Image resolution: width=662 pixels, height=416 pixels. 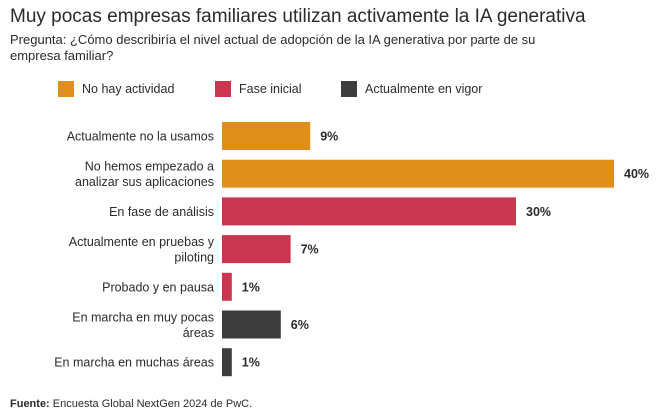 What do you see at coordinates (223, 89) in the screenshot?
I see `legend-swatch-initial-phase` at bounding box center [223, 89].